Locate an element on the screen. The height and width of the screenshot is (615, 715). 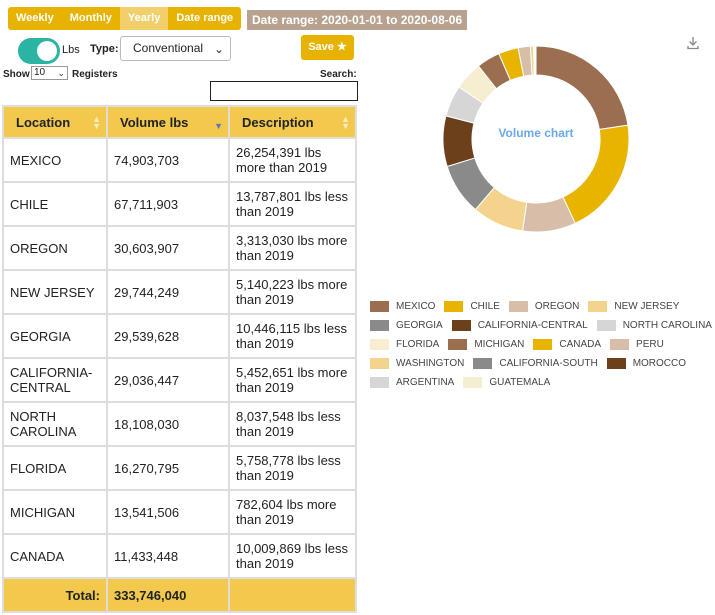
location-cell: NORTH CAROLINA is located at coordinates (55, 424).